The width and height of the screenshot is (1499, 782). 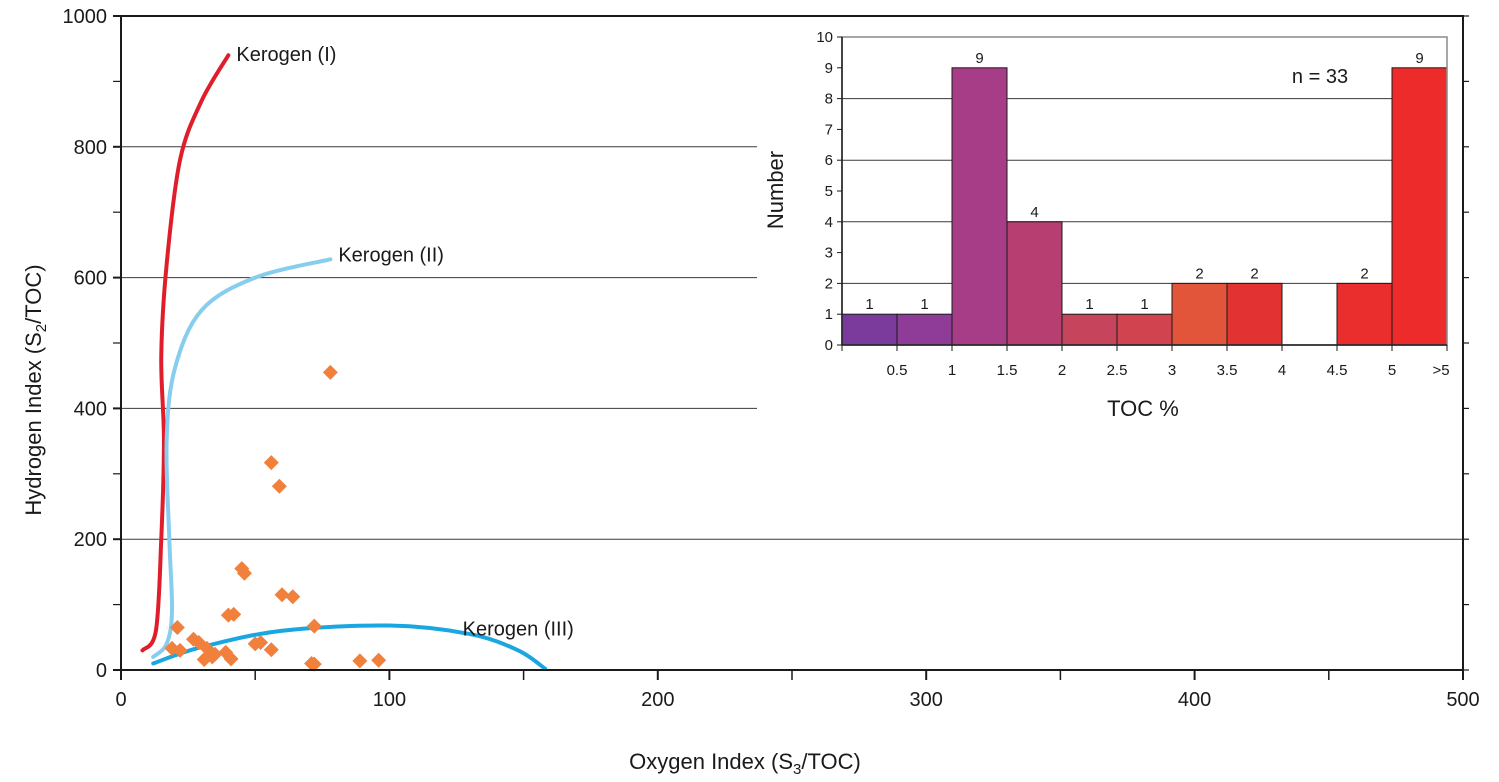 What do you see at coordinates (897, 370) in the screenshot?
I see `inset-x-tick-label: 0.5` at bounding box center [897, 370].